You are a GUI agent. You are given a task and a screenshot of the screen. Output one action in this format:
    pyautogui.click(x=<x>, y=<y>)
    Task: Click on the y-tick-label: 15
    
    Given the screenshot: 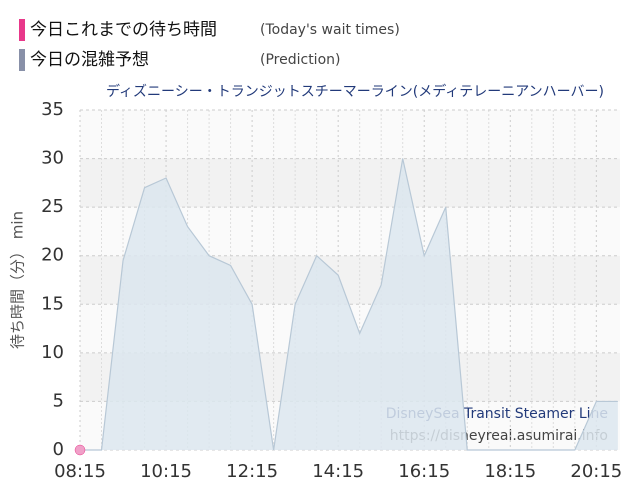 What is the action you would take?
    pyautogui.click(x=52, y=303)
    